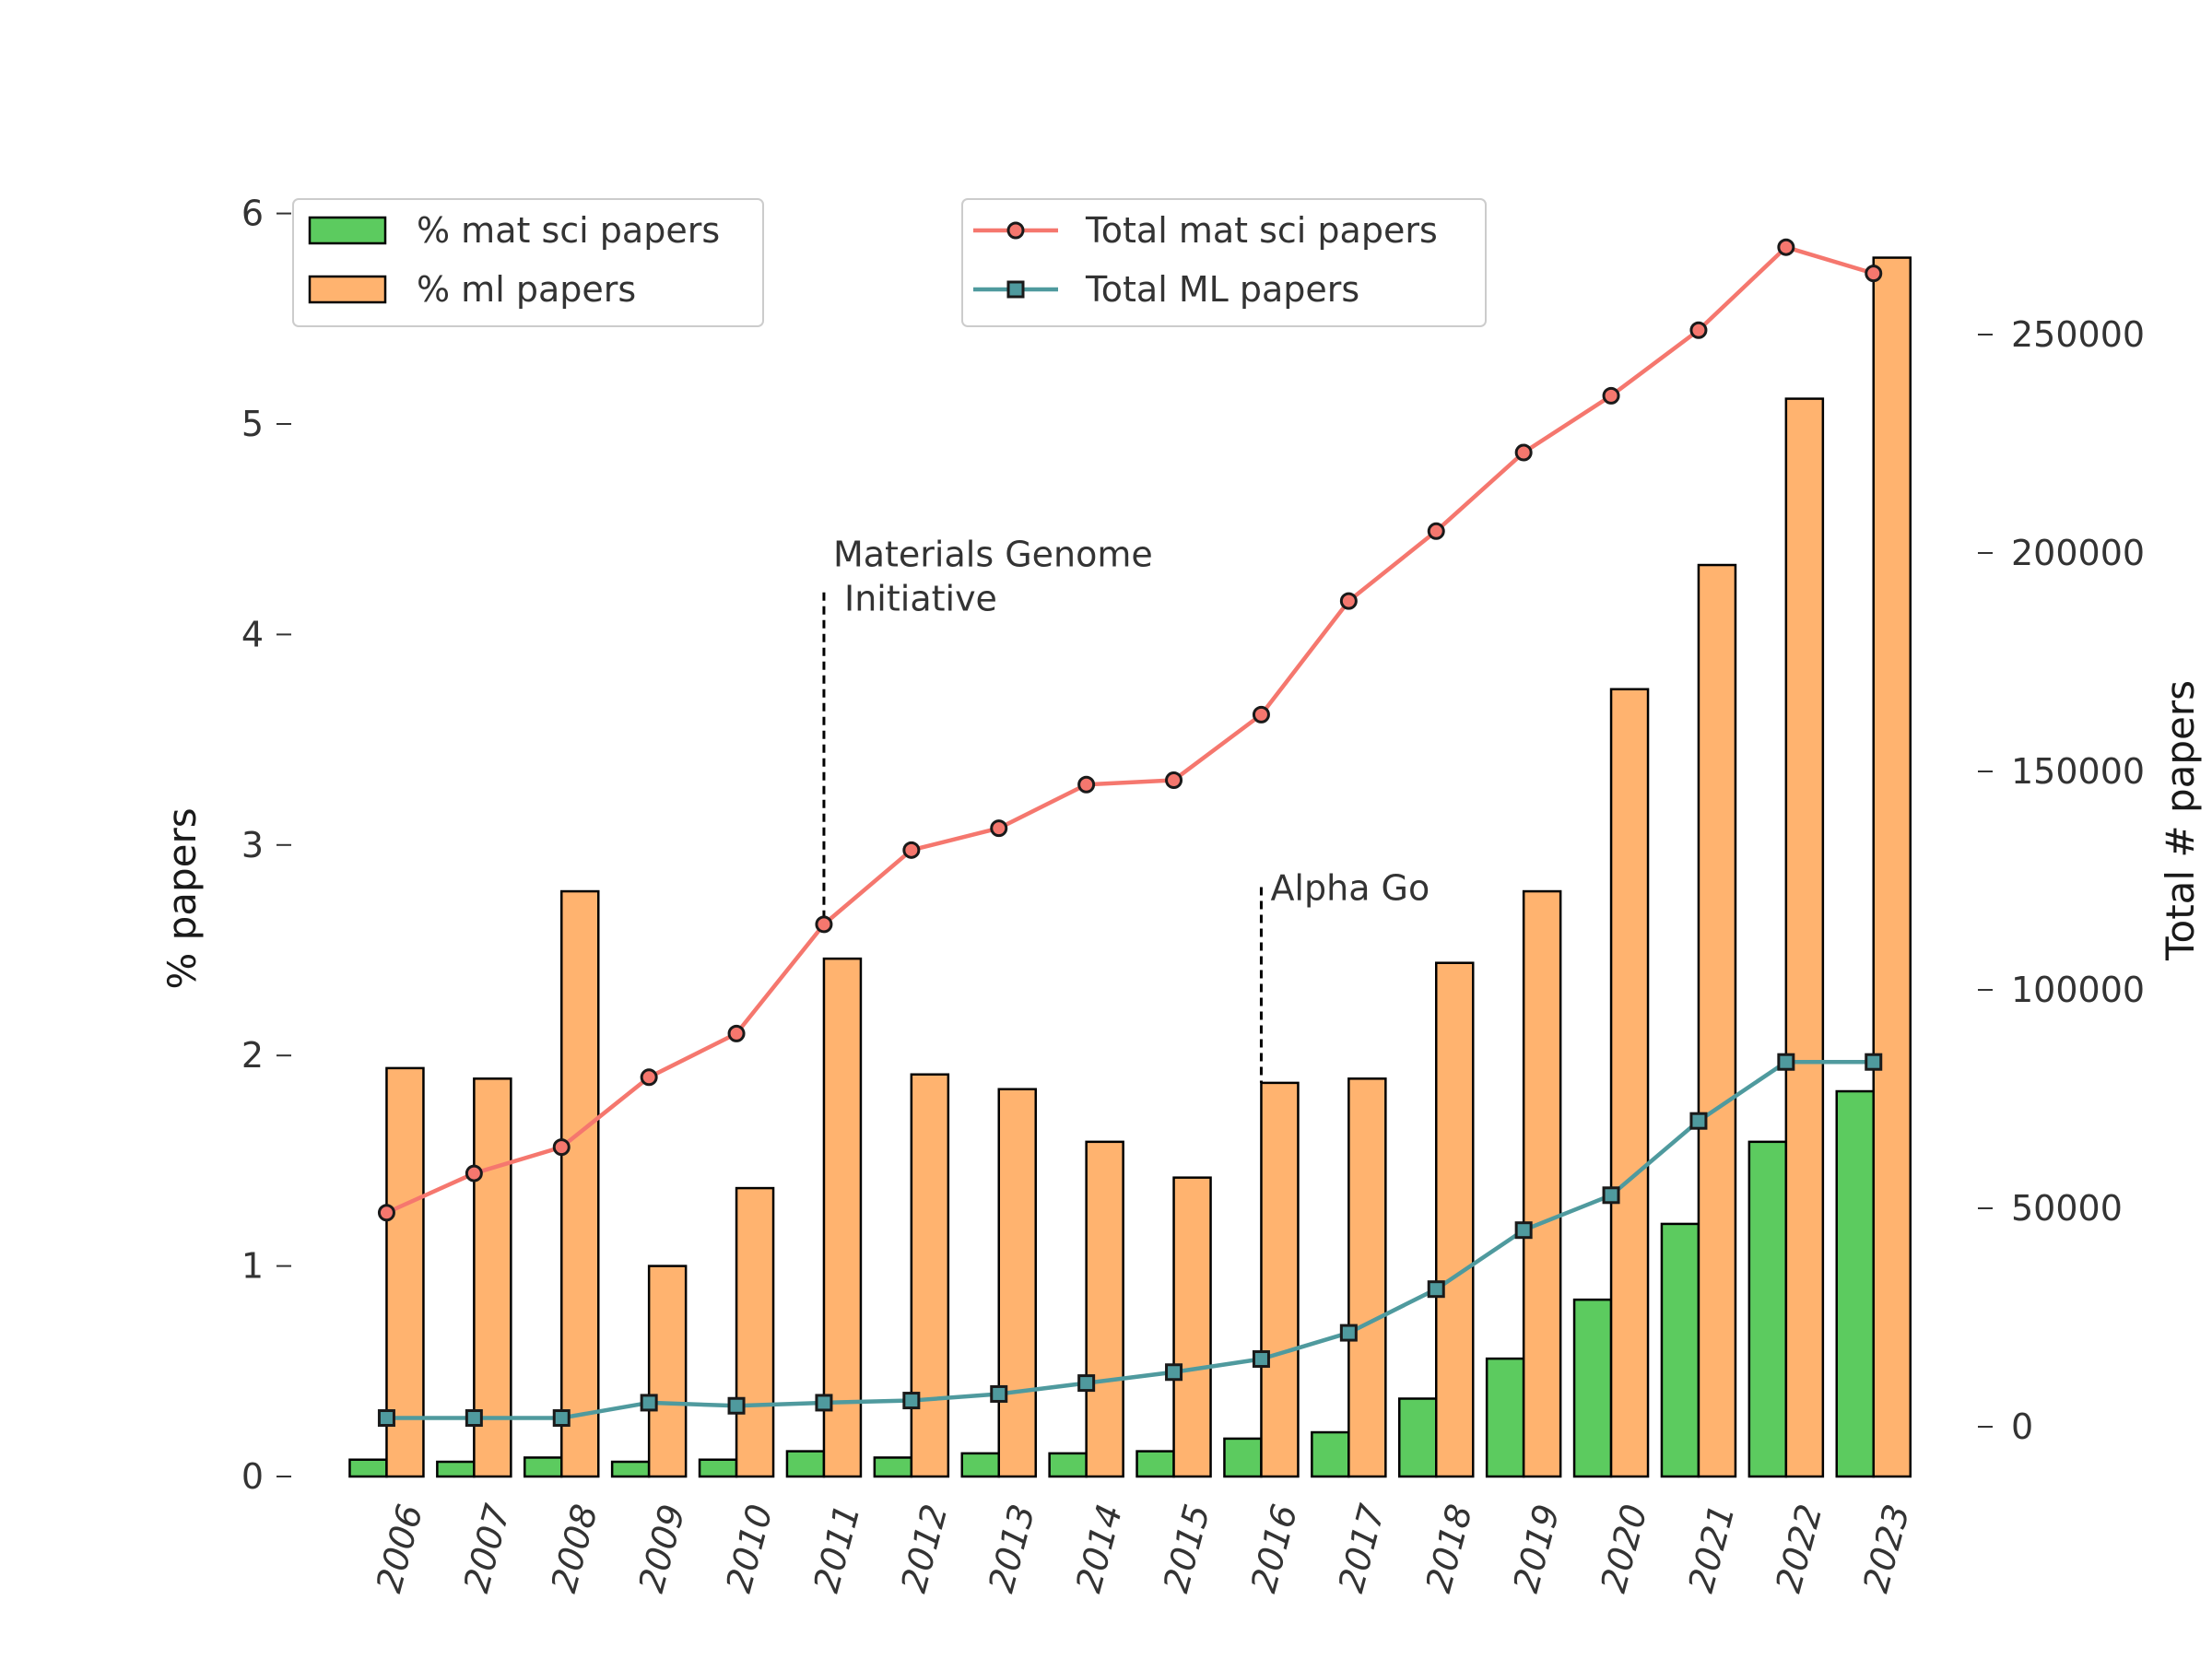 Image resolution: width=2212 pixels, height=1659 pixels. What do you see at coordinates (252, 214) in the screenshot?
I see `y-tick-label-6: 6` at bounding box center [252, 214].